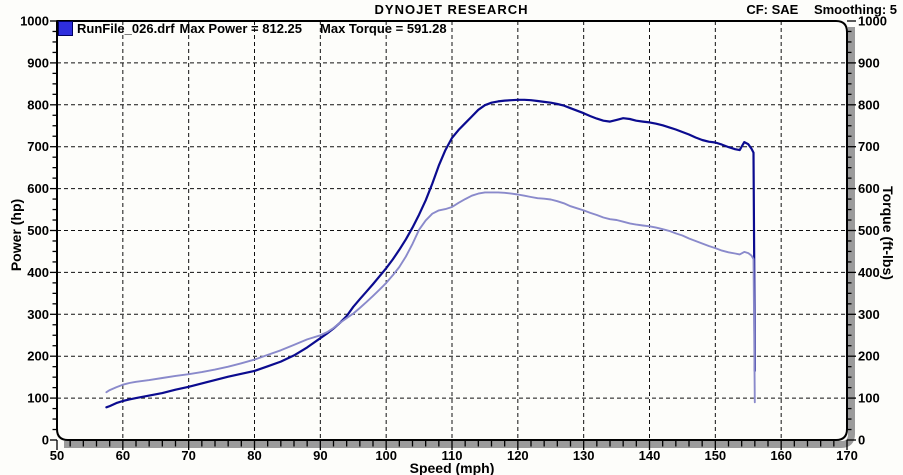 The height and width of the screenshot is (475, 903). I want to click on y-tick-label-left: 0, so click(45, 440).